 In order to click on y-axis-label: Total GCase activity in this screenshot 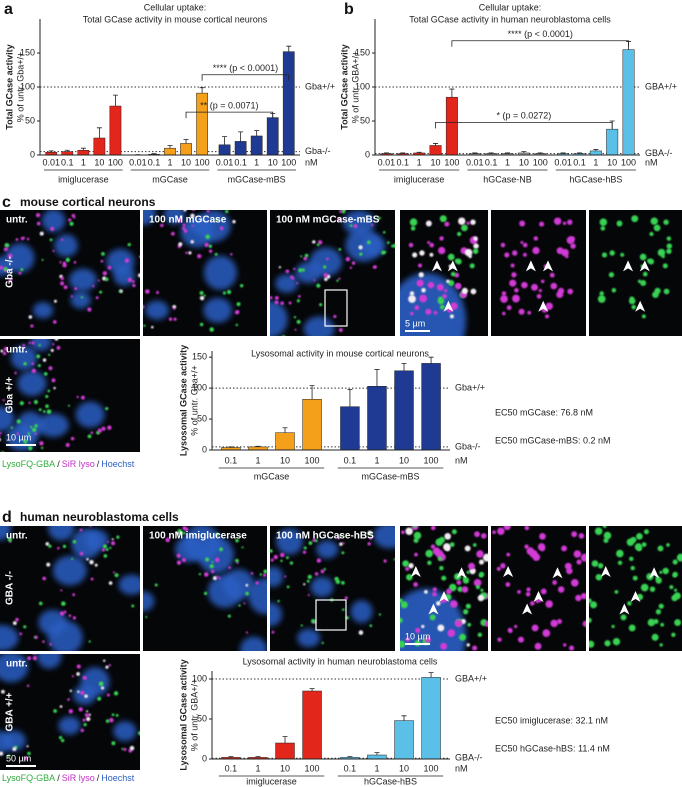, I will do `click(344, 86)`.